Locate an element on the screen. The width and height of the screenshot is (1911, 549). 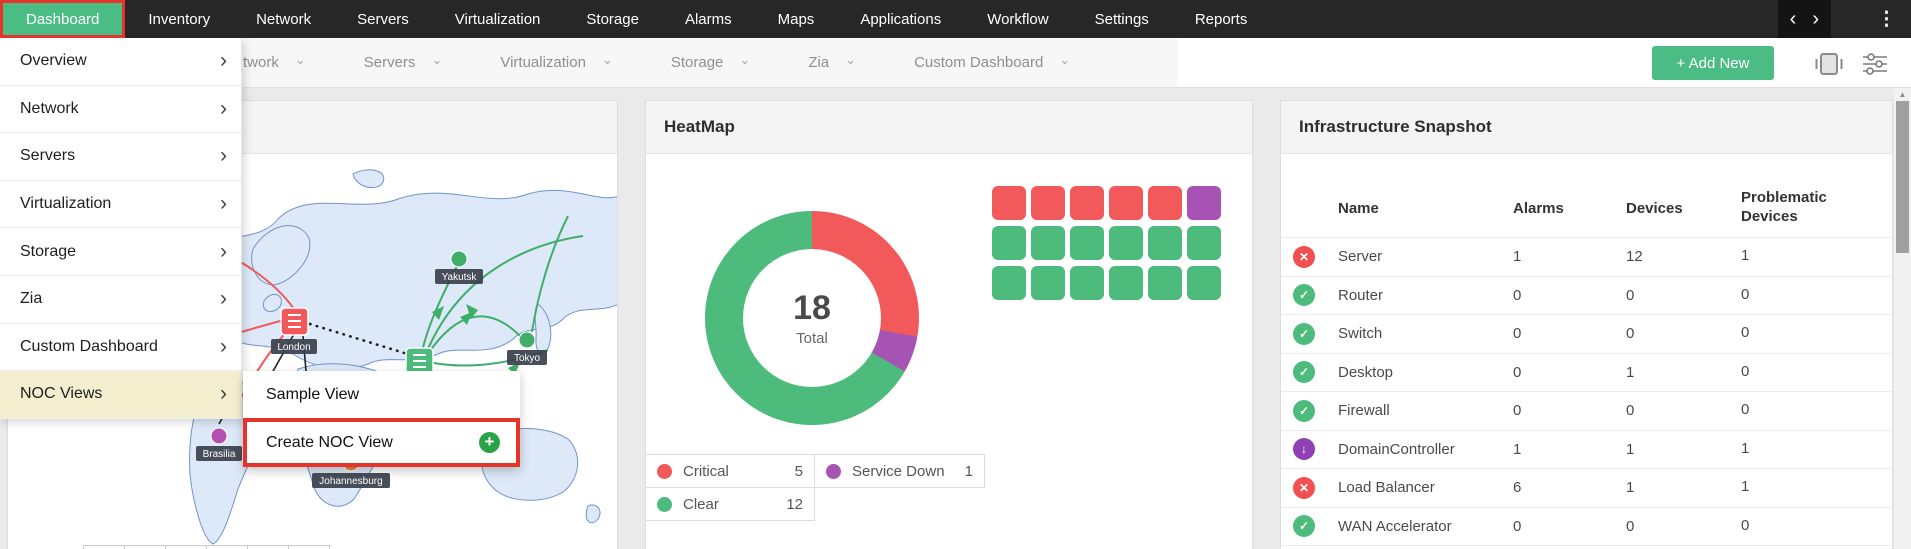
chevron-right-icon: › is located at coordinates (1815, 19).